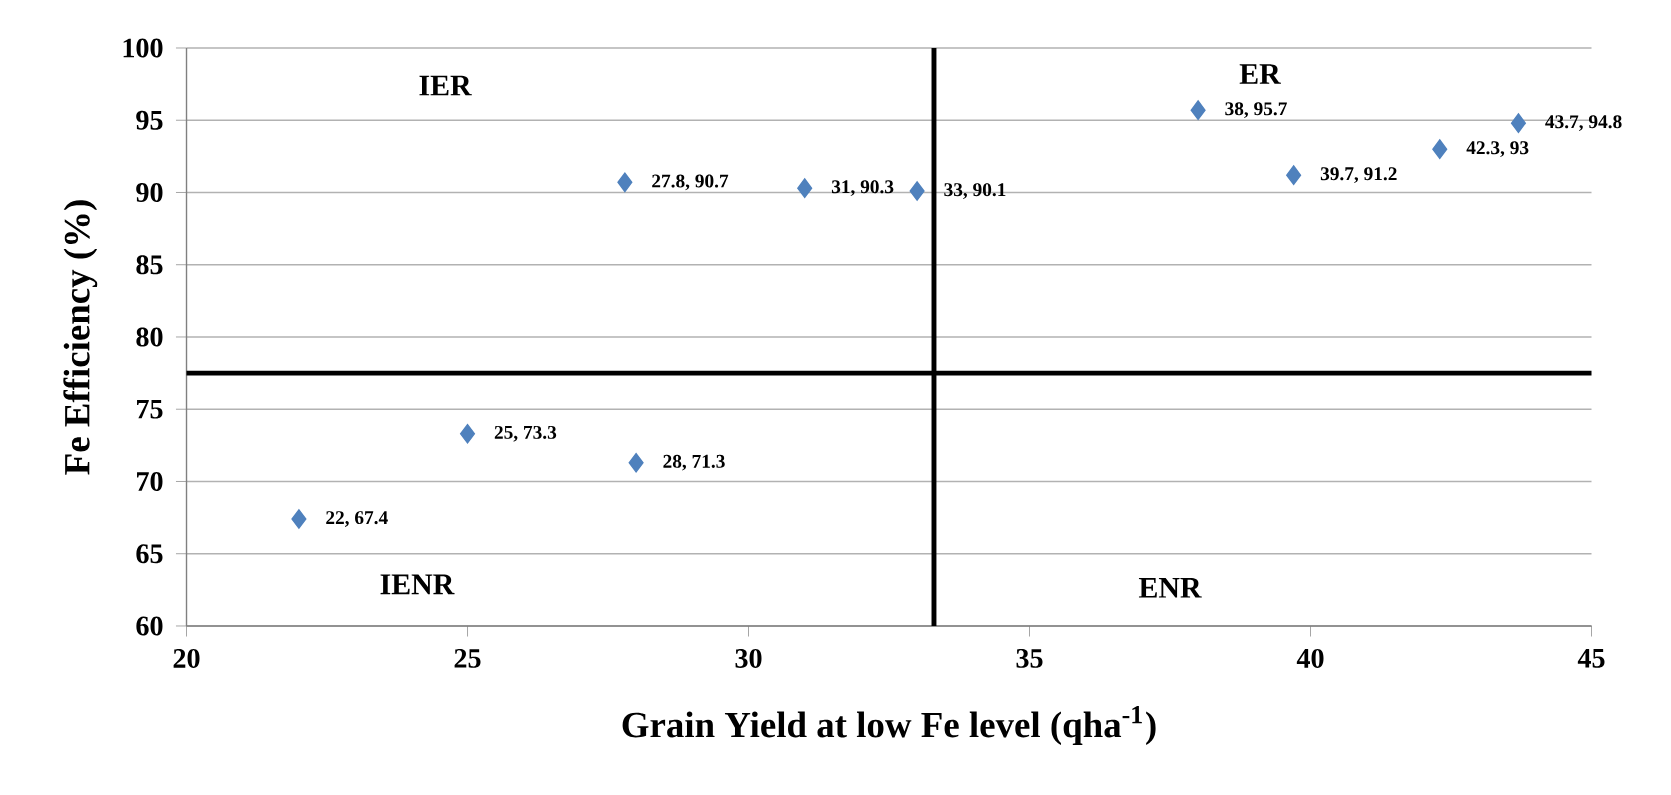 Image resolution: width=1671 pixels, height=795 pixels. What do you see at coordinates (748, 658) in the screenshot?
I see `x-tick-label: 30` at bounding box center [748, 658].